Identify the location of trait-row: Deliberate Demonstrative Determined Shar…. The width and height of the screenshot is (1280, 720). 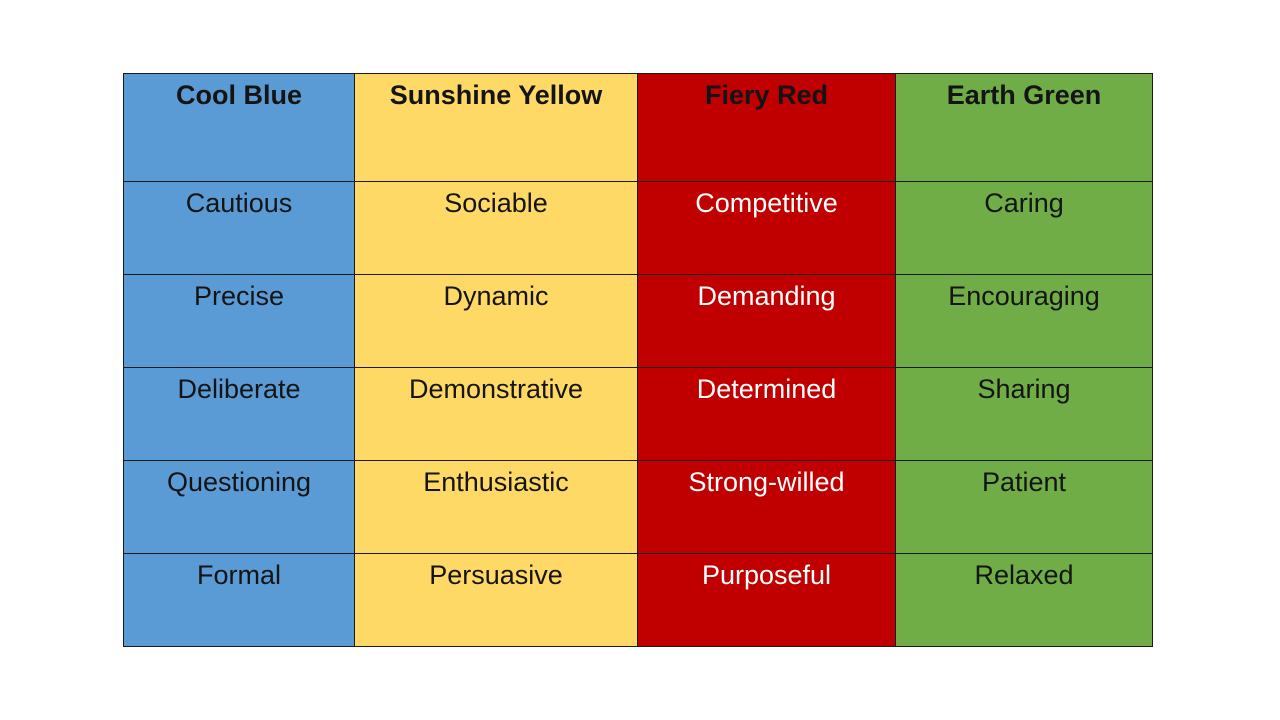
(638, 414).